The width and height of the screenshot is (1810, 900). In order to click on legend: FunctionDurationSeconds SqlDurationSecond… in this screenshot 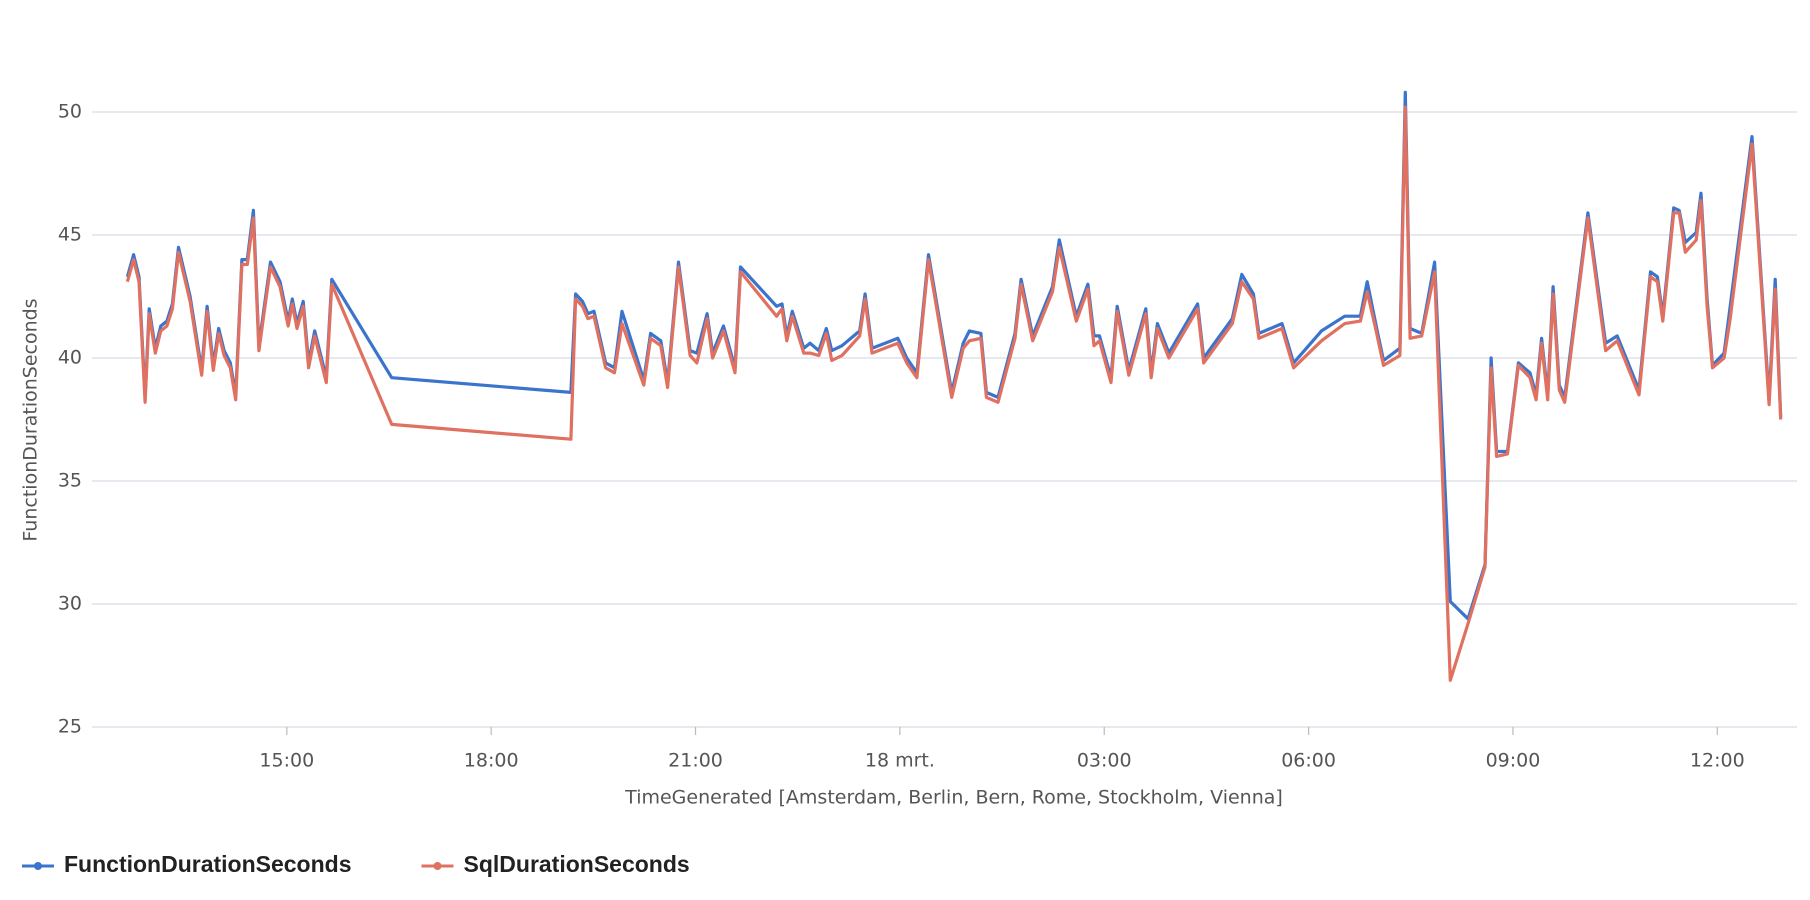, I will do `click(356, 864)`.